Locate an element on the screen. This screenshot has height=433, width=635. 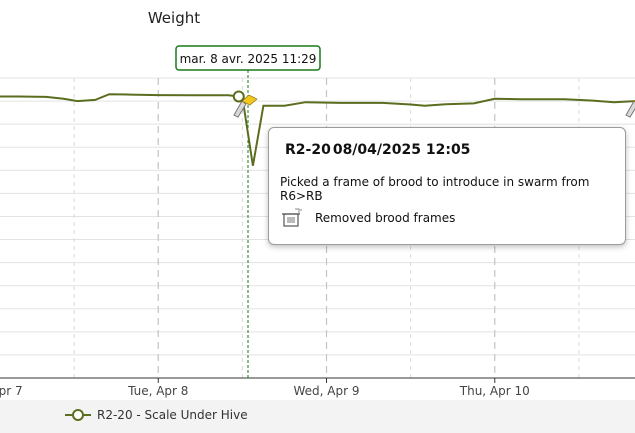
legend: R2-20 - Scale Under Hive is located at coordinates (156, 415).